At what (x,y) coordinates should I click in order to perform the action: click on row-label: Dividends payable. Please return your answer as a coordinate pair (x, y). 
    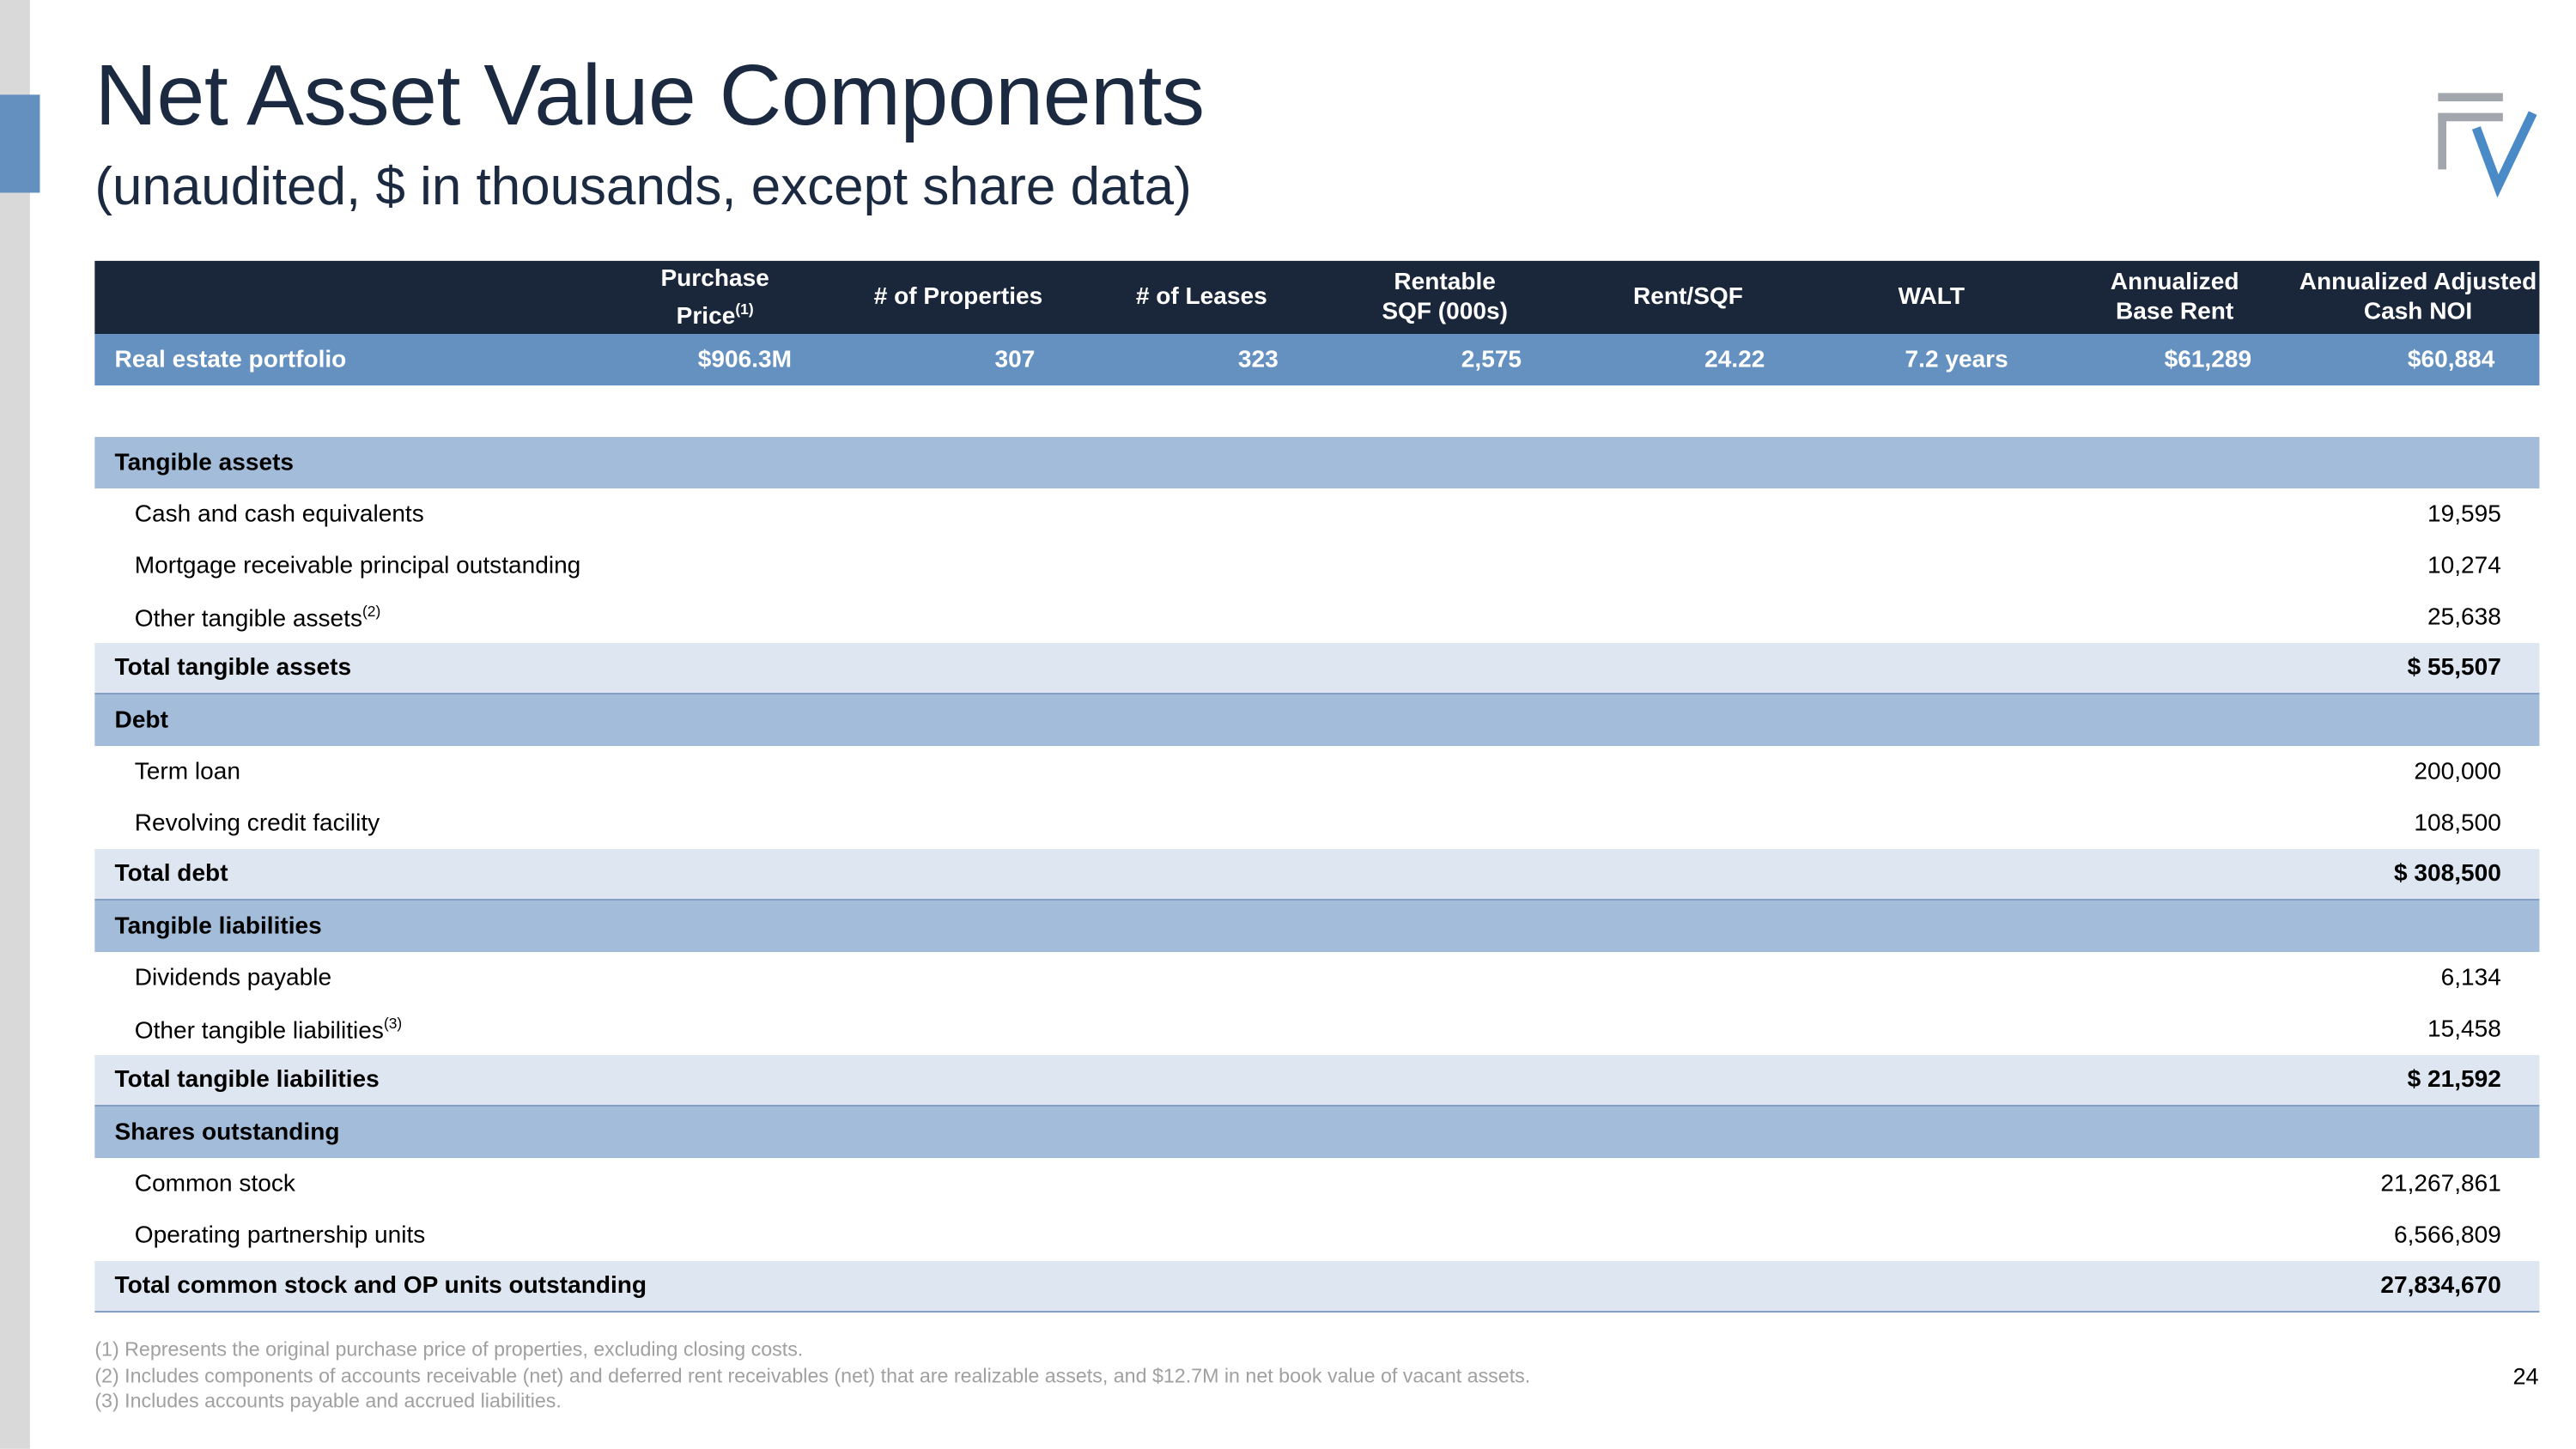
    Looking at the image, I should click on (233, 978).